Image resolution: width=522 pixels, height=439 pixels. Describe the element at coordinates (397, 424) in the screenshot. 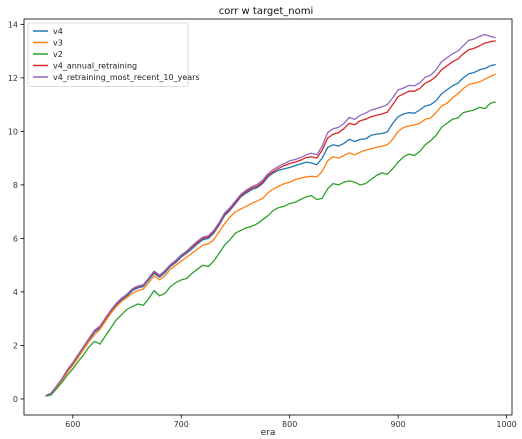

I see `x-tick-label: 900` at that location.